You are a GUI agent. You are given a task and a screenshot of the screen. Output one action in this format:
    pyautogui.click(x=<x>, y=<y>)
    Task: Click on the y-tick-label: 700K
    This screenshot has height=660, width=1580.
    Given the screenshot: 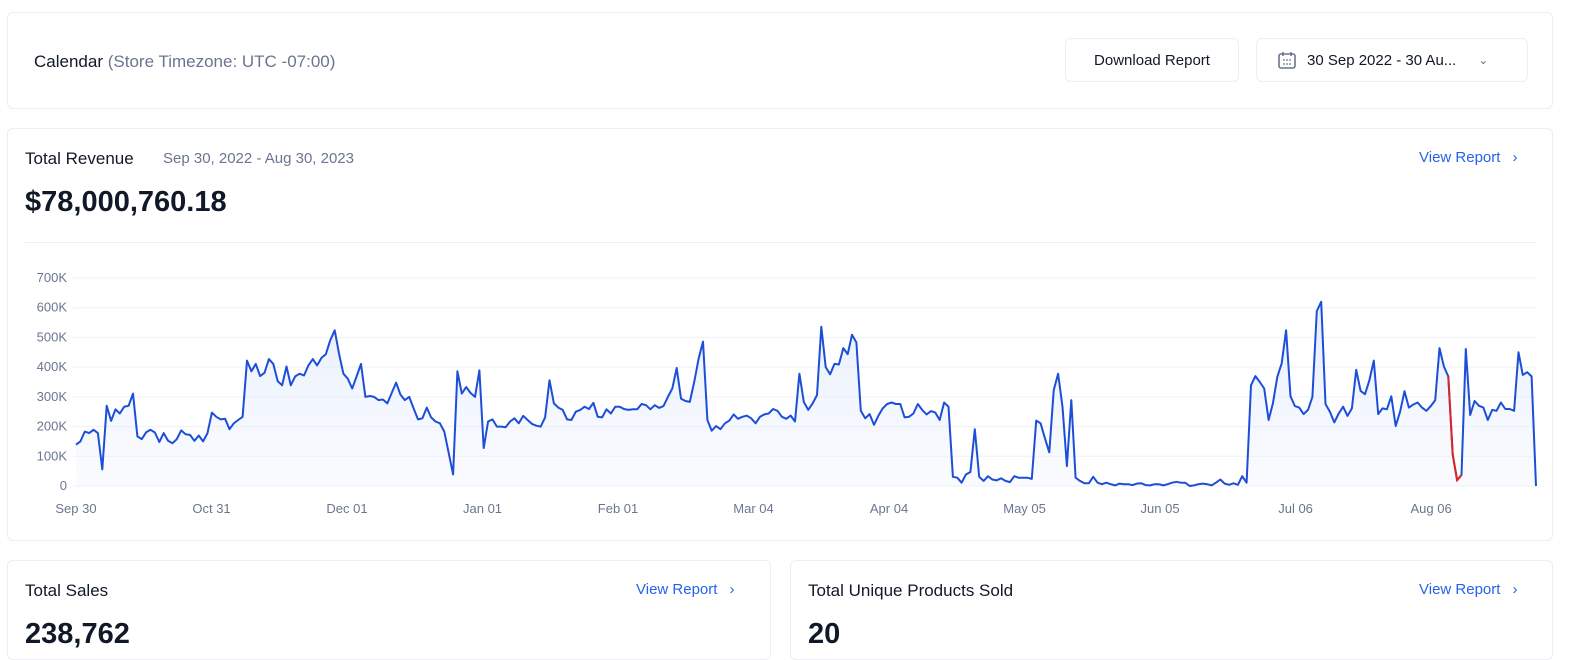 What is the action you would take?
    pyautogui.click(x=52, y=277)
    